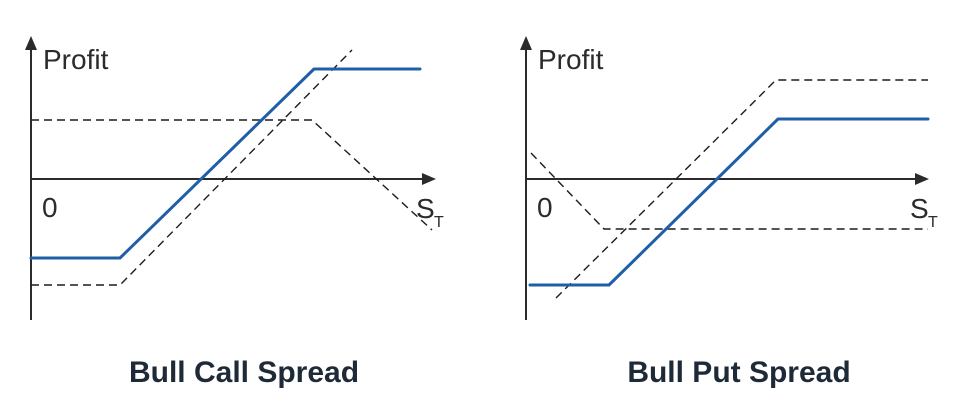 This screenshot has height=414, width=960. I want to click on long-put-leg-line, so click(729, 191).